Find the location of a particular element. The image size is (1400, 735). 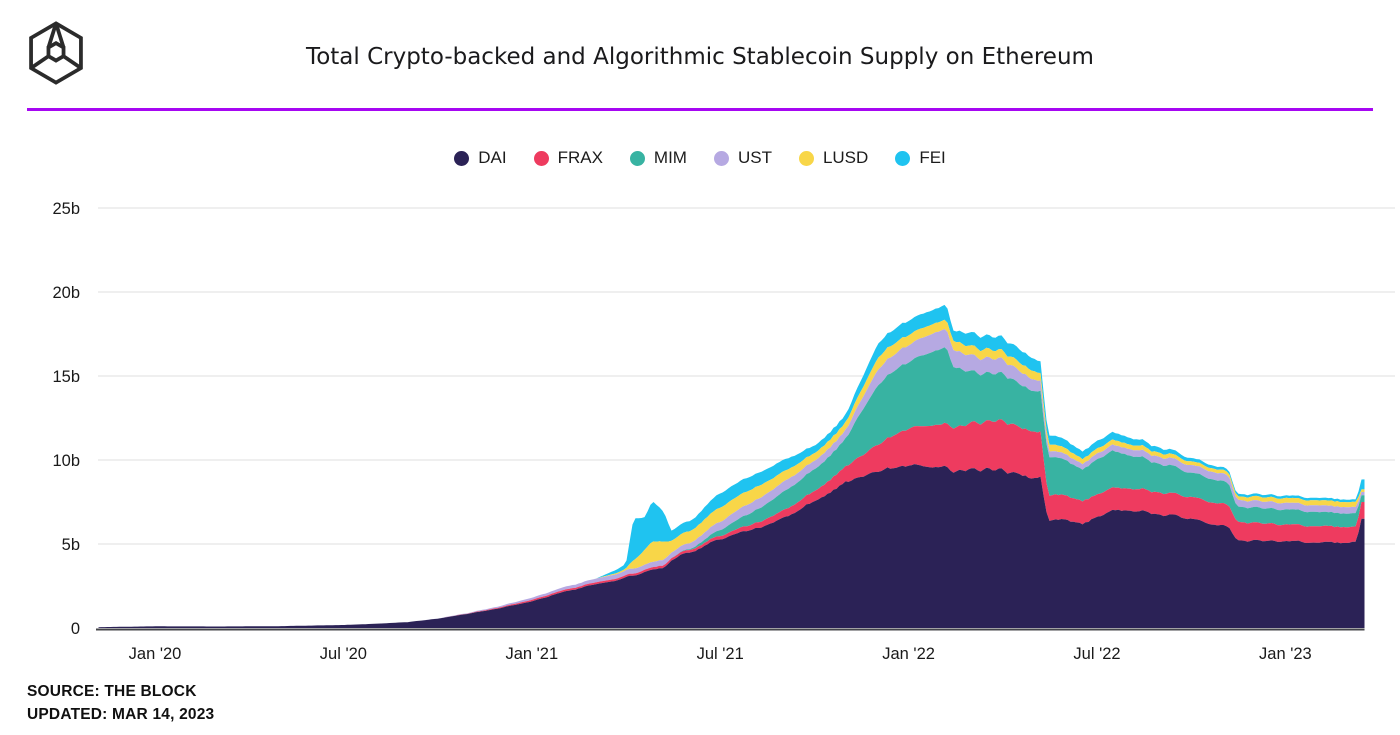

legend-swatch-dai is located at coordinates (462, 158).